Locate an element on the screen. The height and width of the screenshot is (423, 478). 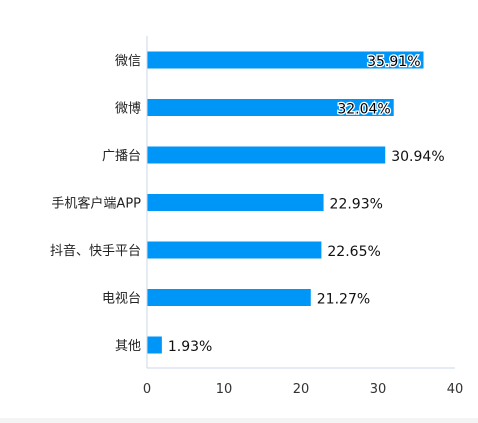
x-tick-label: 40 is located at coordinates (455, 389).